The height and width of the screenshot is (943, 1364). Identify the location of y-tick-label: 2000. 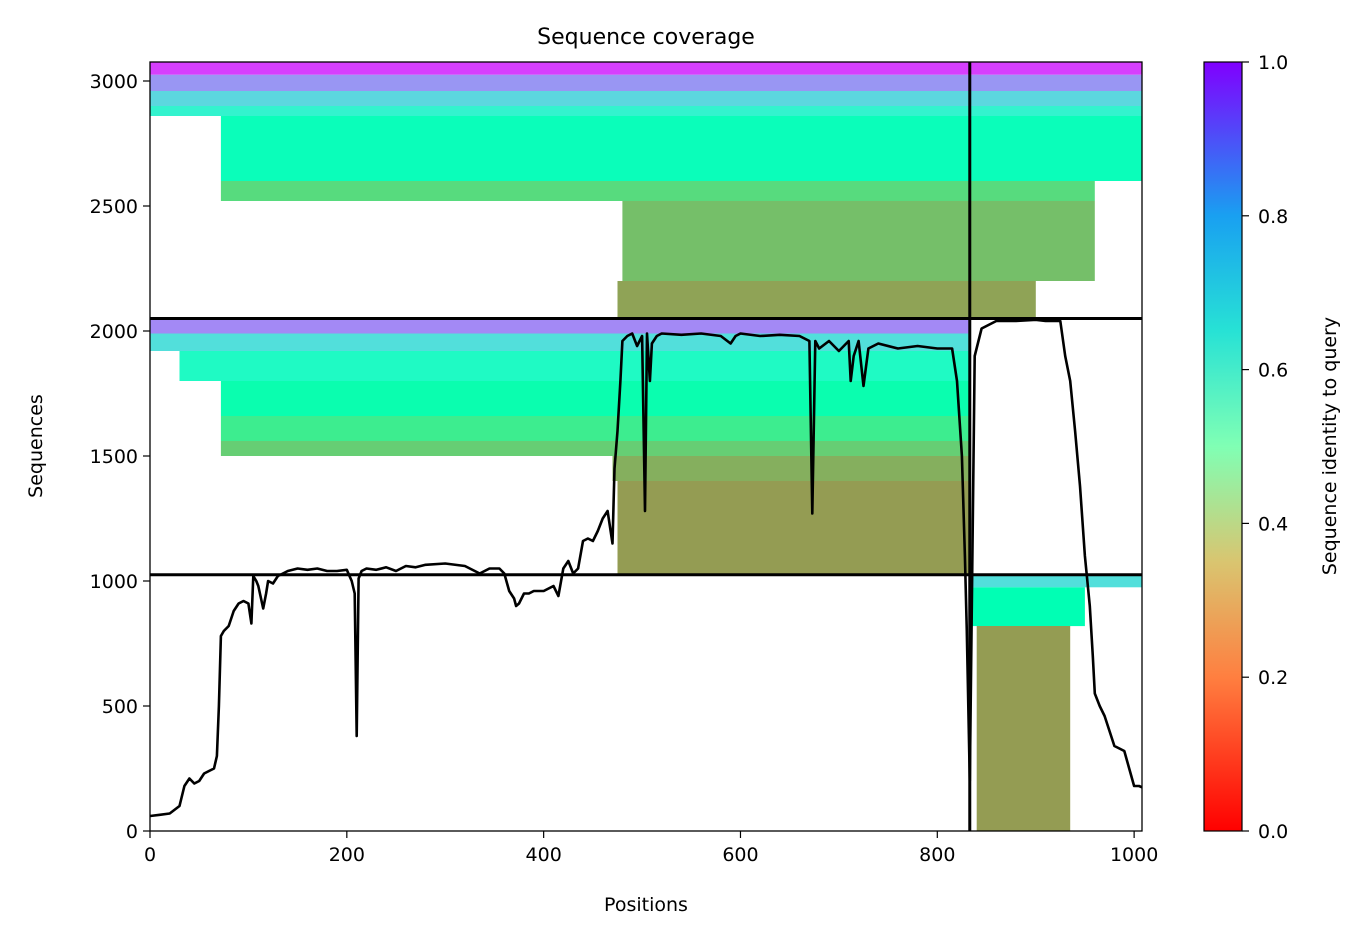
(114, 332).